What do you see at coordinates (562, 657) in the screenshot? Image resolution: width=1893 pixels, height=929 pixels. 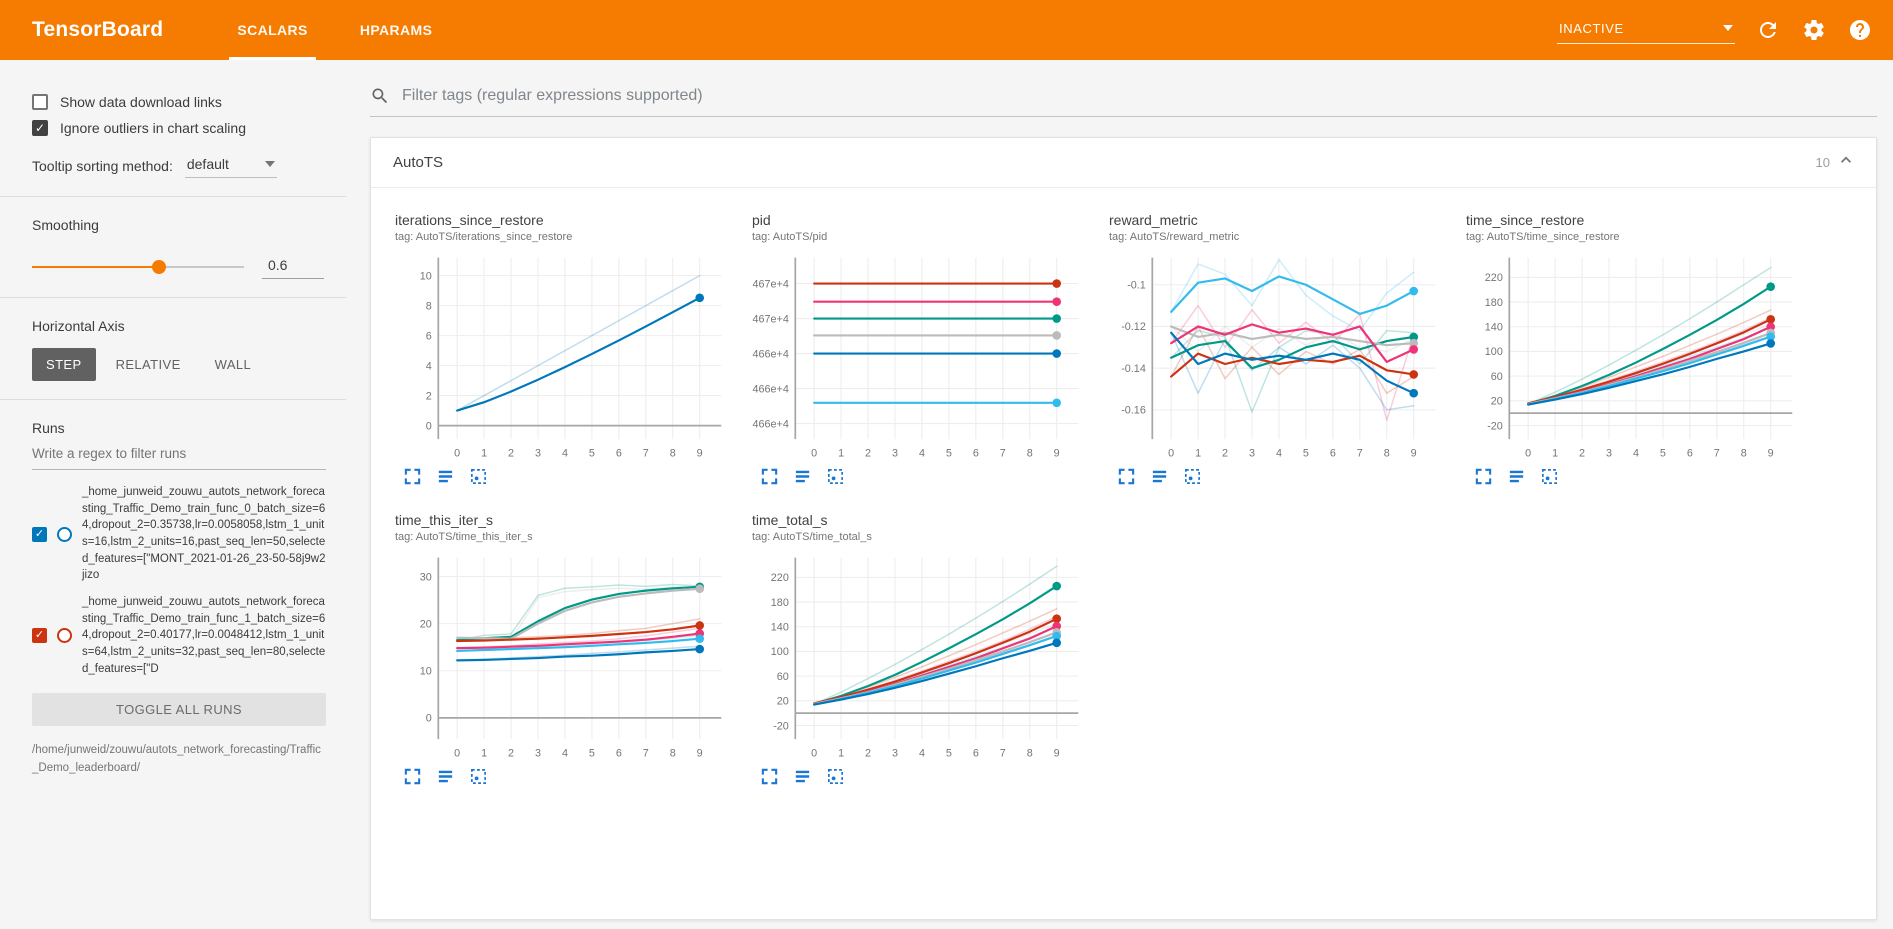 I see `chart-plot: 30 20 10 0 0 1 2 3 4 5 6 7 8 9` at bounding box center [562, 657].